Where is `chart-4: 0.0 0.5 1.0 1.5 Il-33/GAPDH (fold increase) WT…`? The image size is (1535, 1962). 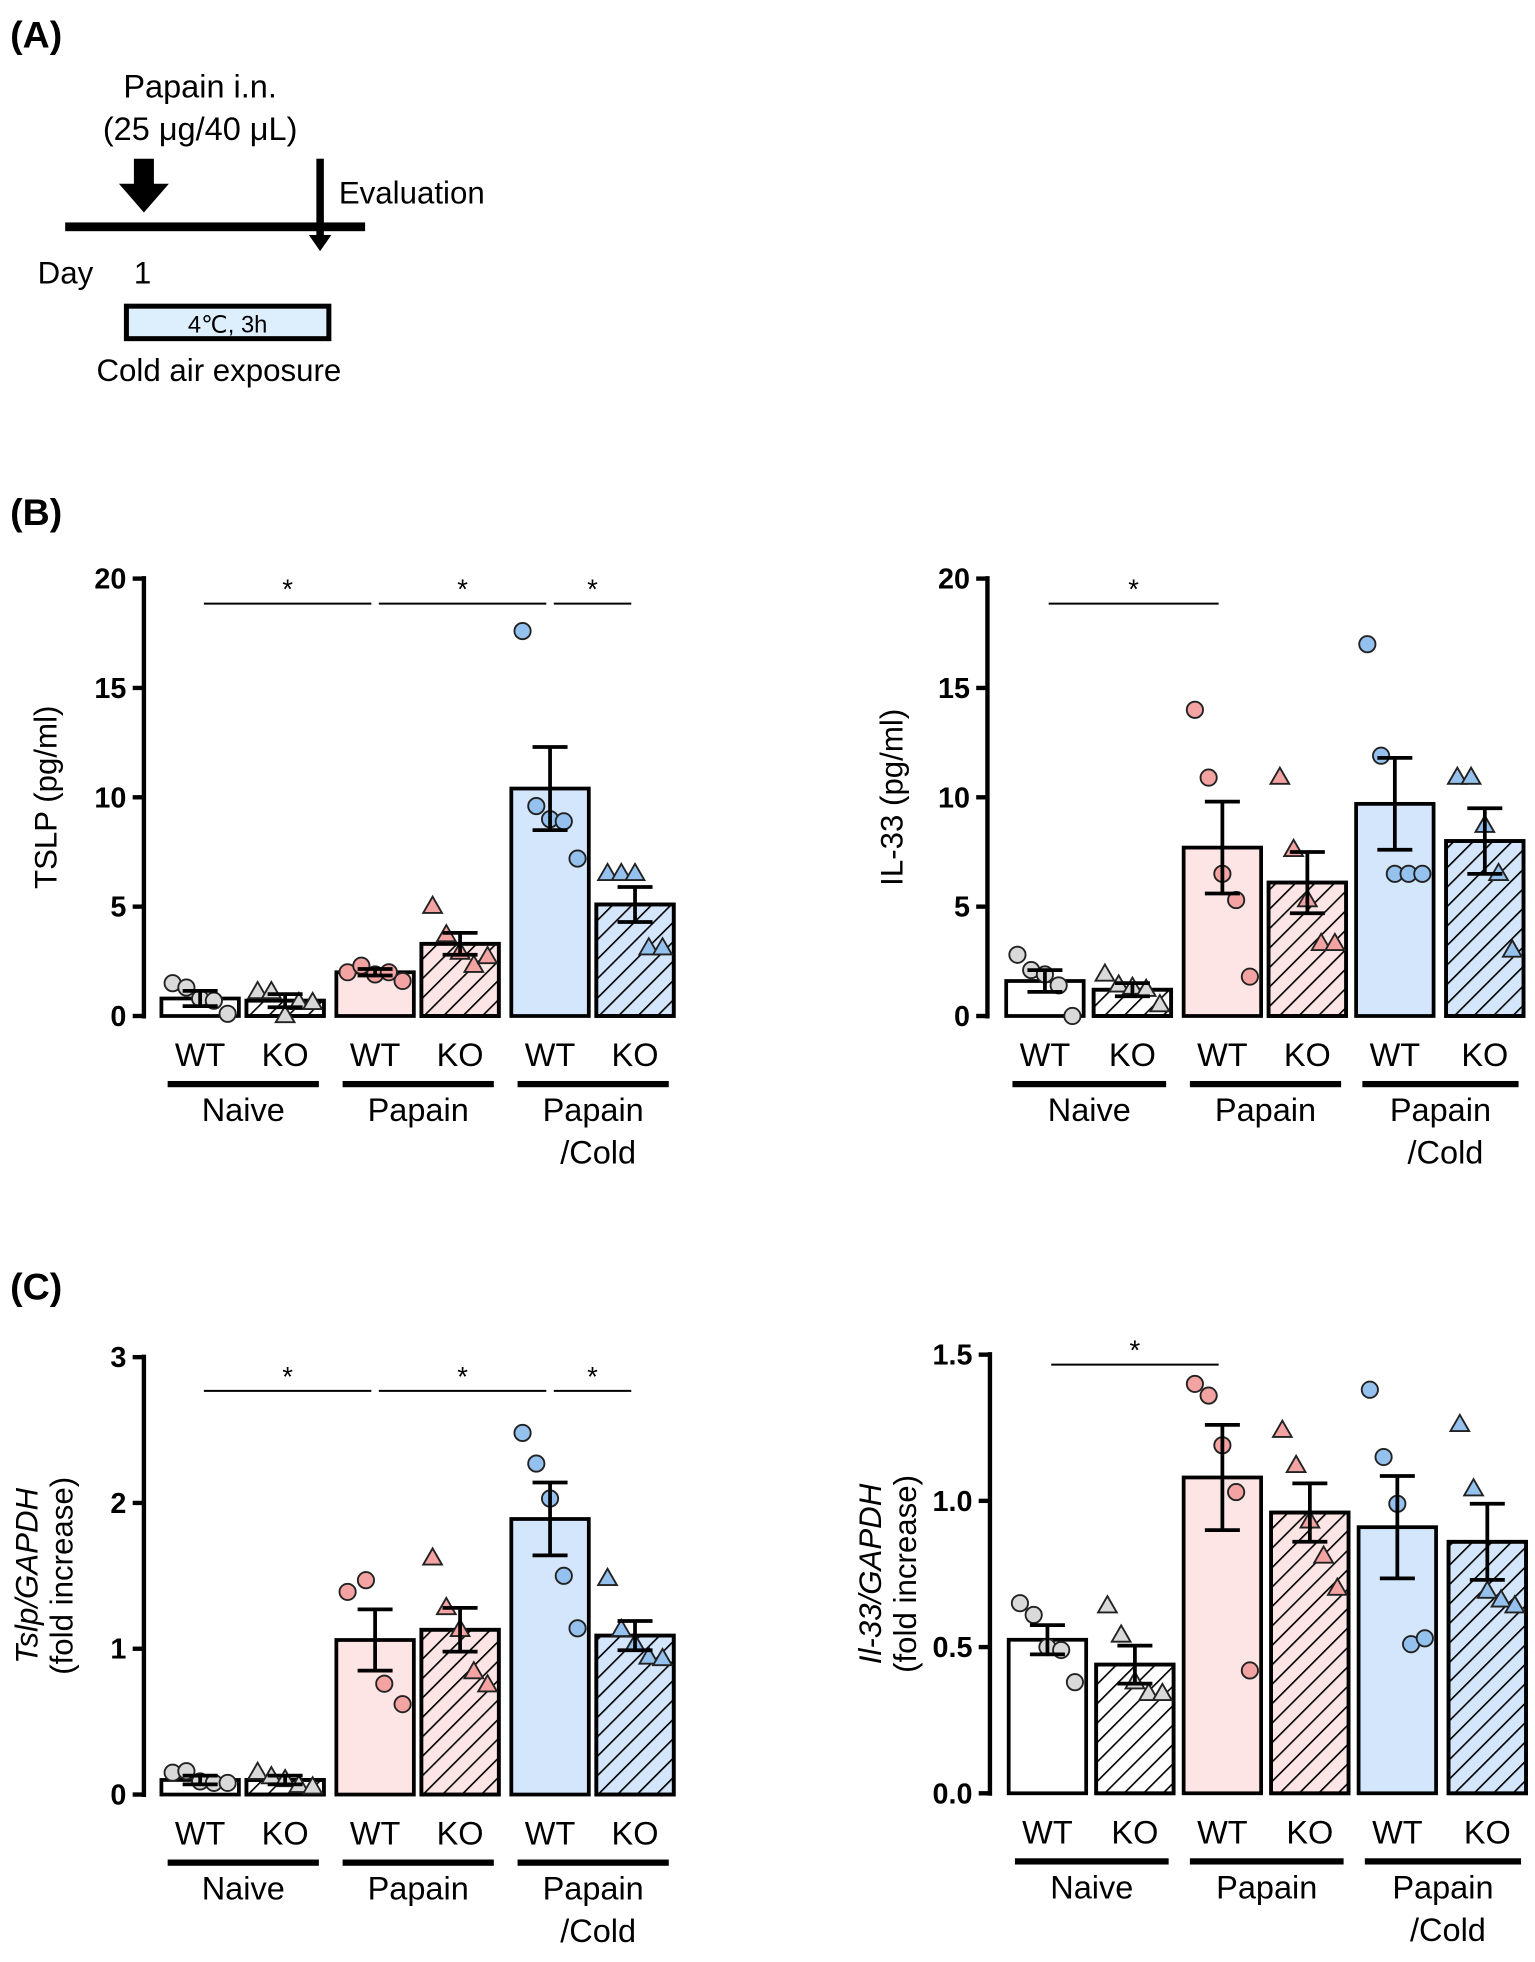 chart-4: 0.0 0.5 1.0 1.5 Il-33/GAPDH (fold increase) WT… is located at coordinates (1190, 1641).